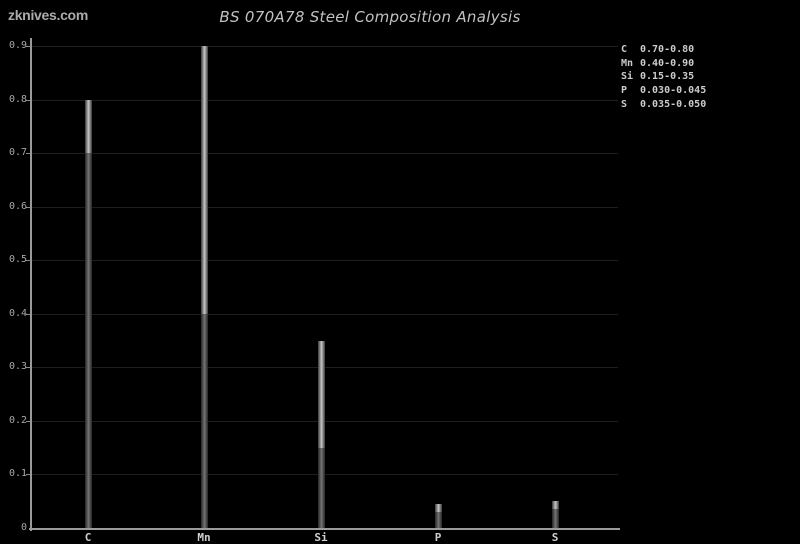  Describe the element at coordinates (17, 366) in the screenshot. I see `y-tick-label: 0.3` at that location.